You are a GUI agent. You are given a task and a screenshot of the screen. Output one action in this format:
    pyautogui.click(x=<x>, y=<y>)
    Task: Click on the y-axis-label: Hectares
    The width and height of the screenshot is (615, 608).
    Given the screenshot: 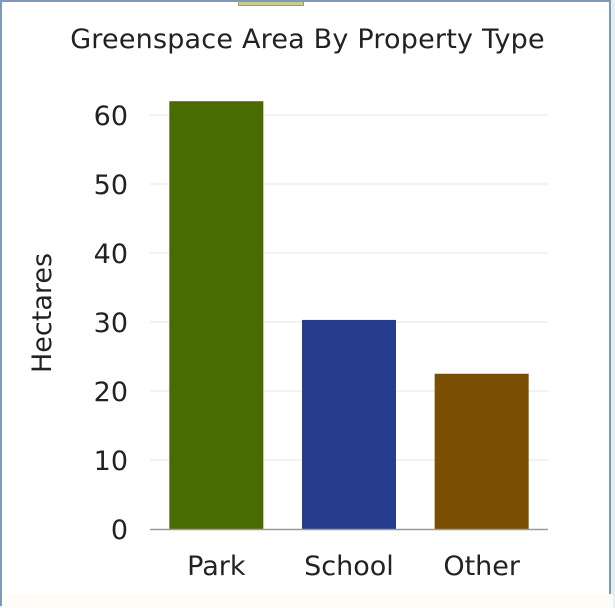 What is the action you would take?
    pyautogui.click(x=42, y=313)
    